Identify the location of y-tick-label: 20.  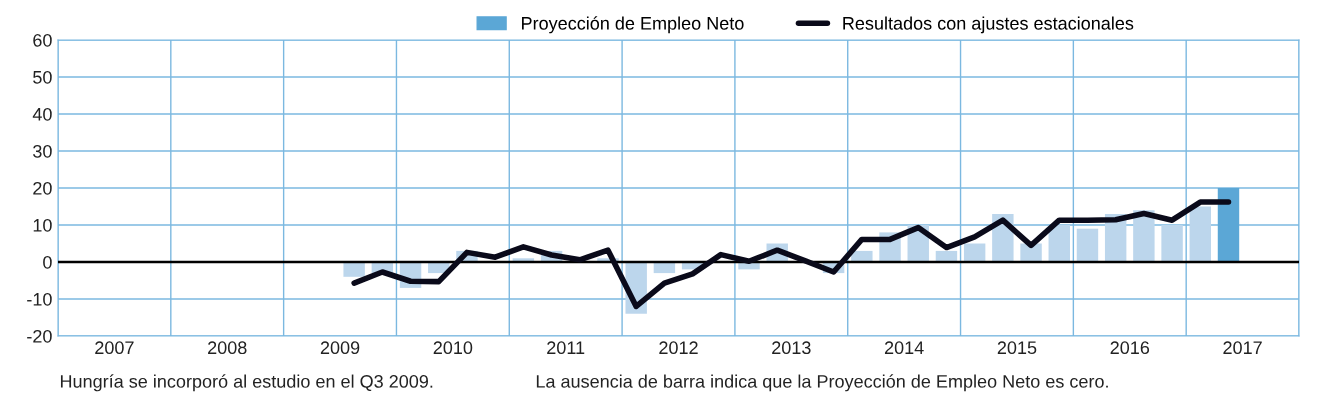
(42, 188).